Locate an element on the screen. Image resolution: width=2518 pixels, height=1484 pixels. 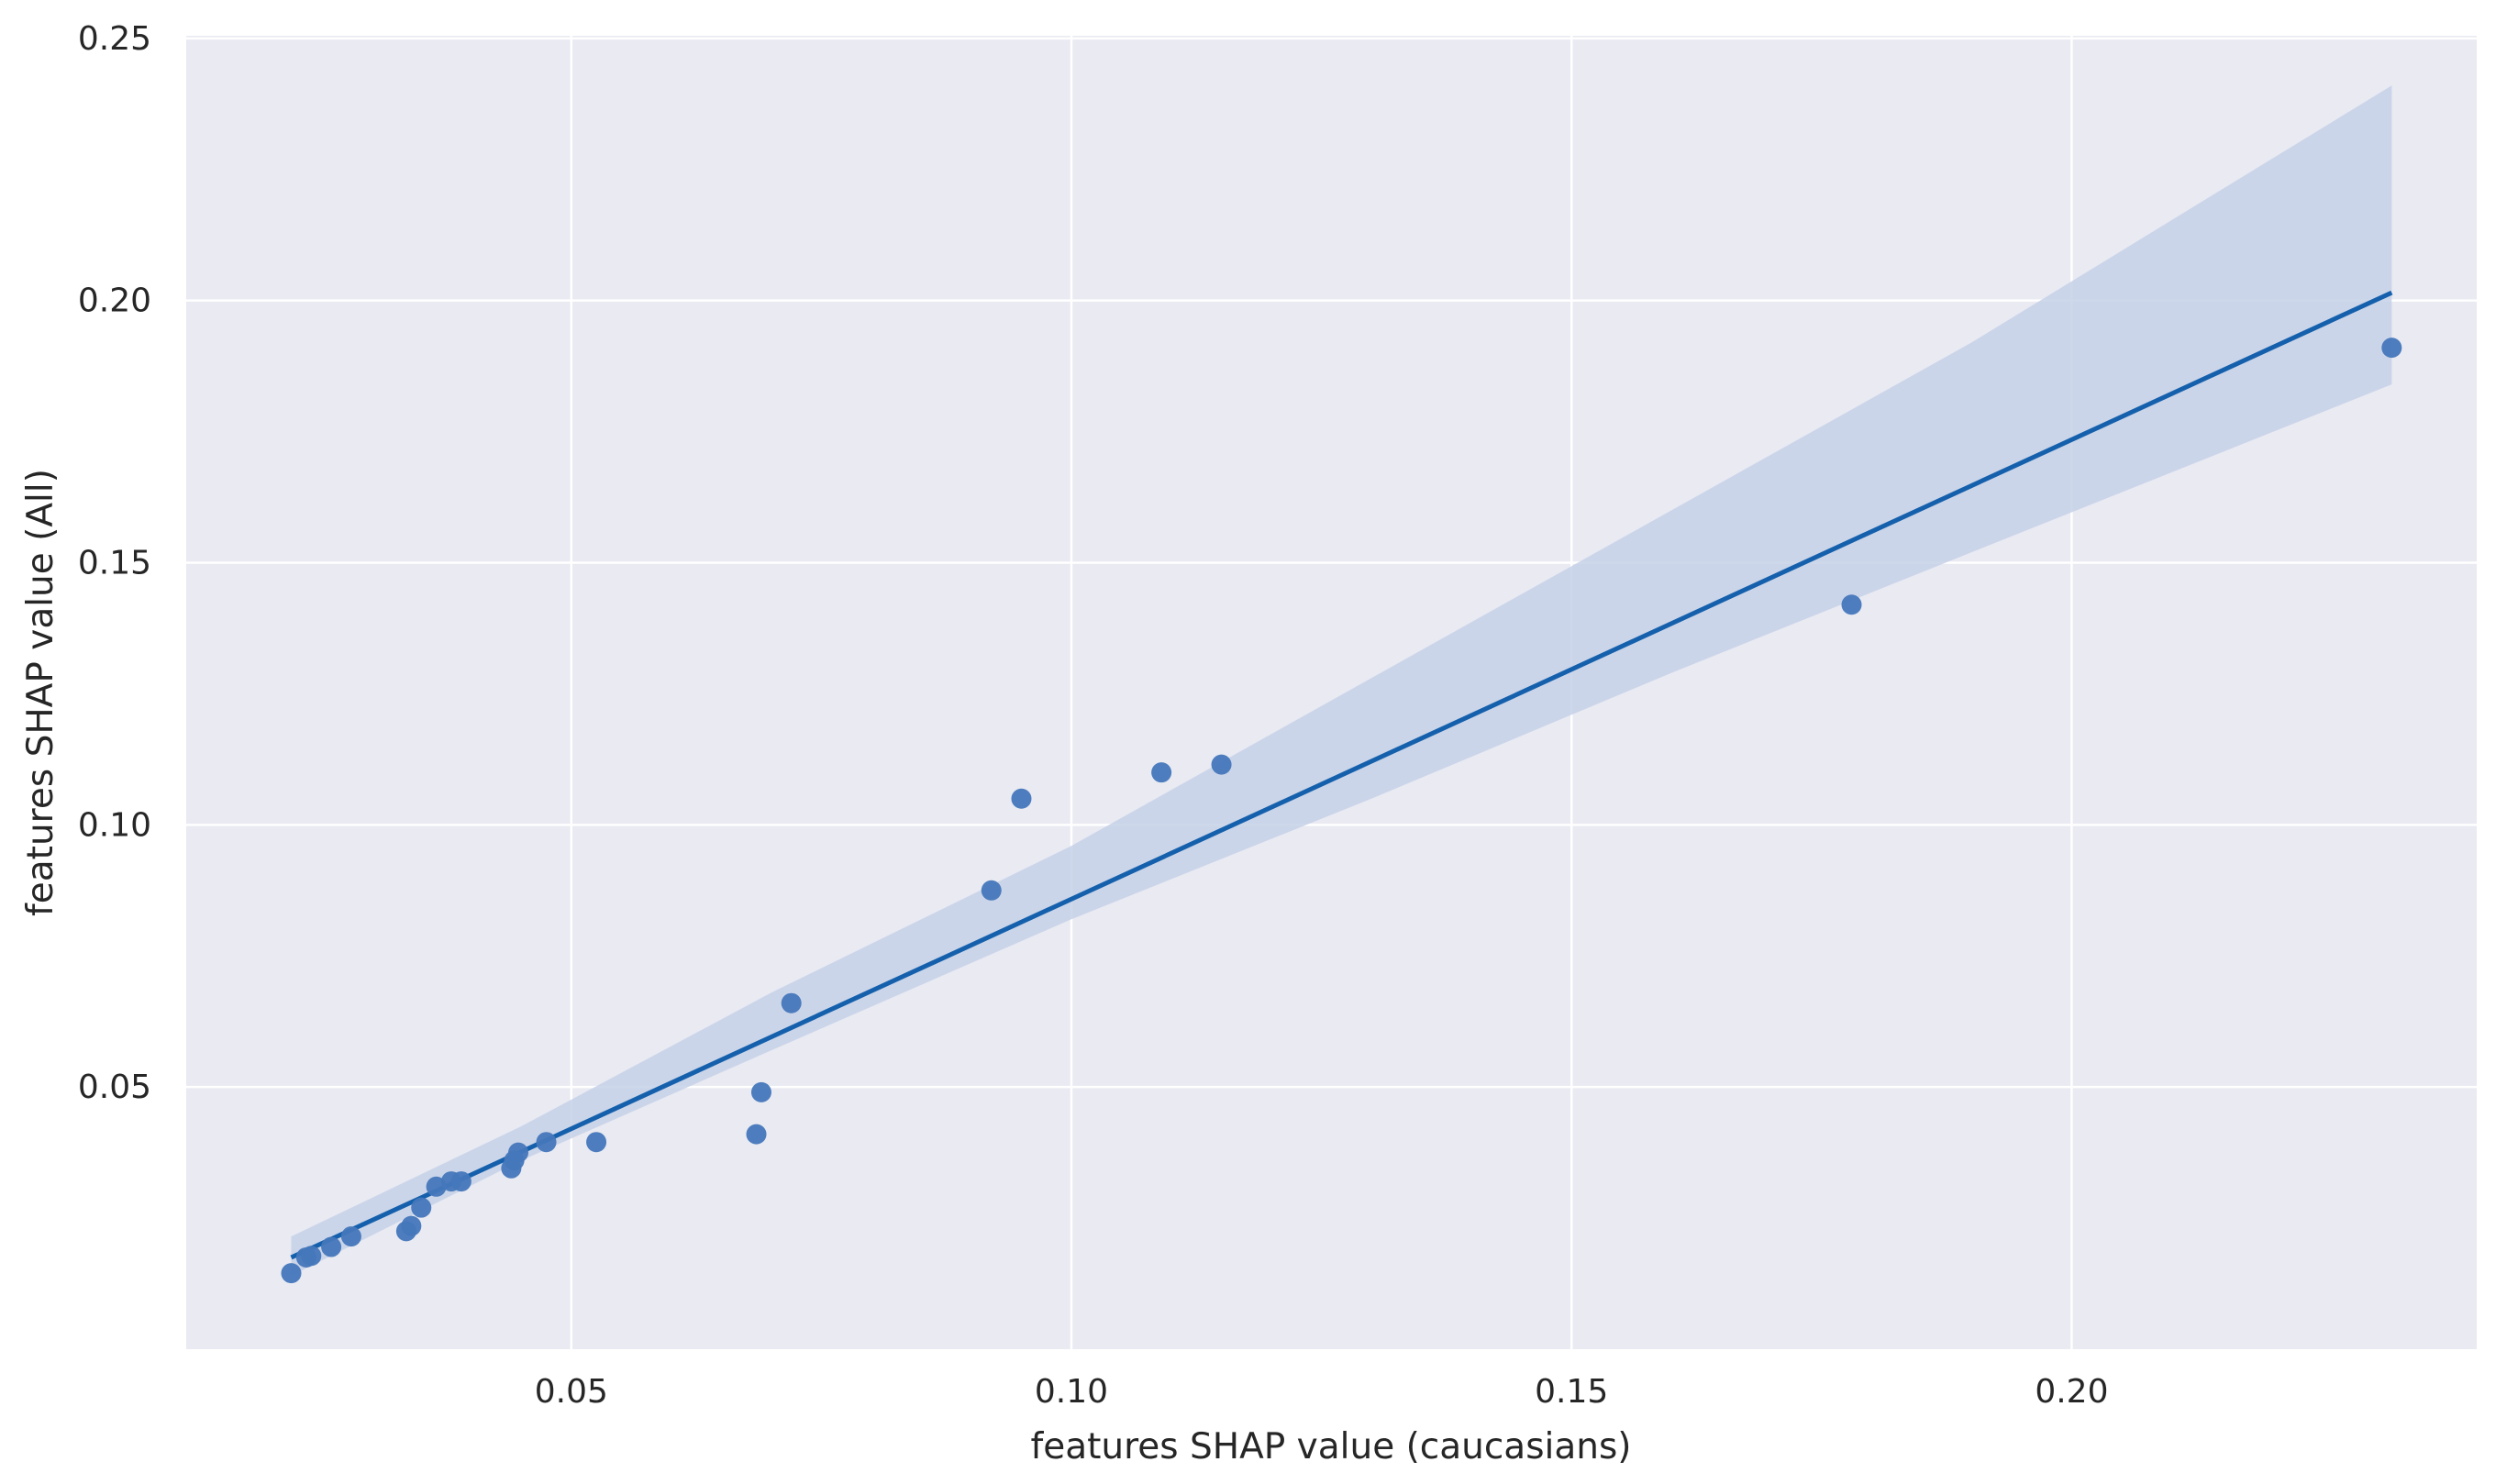
y-tick-label: 0.25 is located at coordinates (114, 39).